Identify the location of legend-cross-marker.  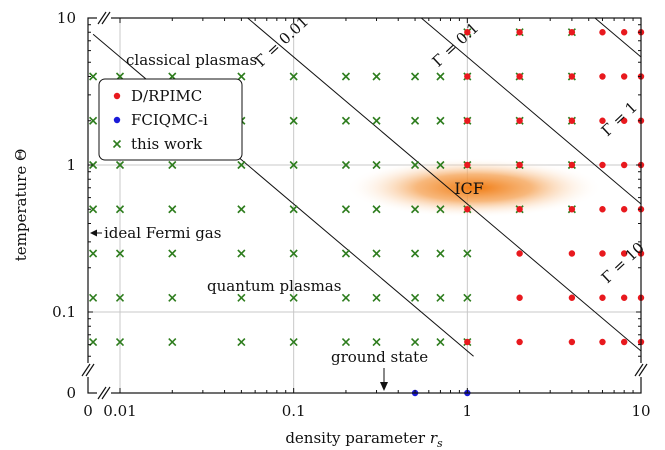
(117, 144).